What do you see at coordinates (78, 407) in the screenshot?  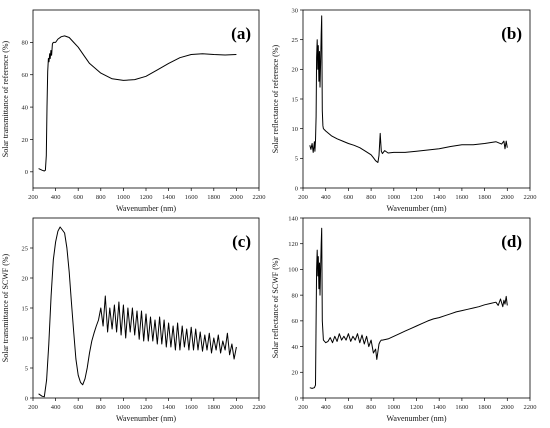 I see `panel-c-x-tick-label: 600` at bounding box center [78, 407].